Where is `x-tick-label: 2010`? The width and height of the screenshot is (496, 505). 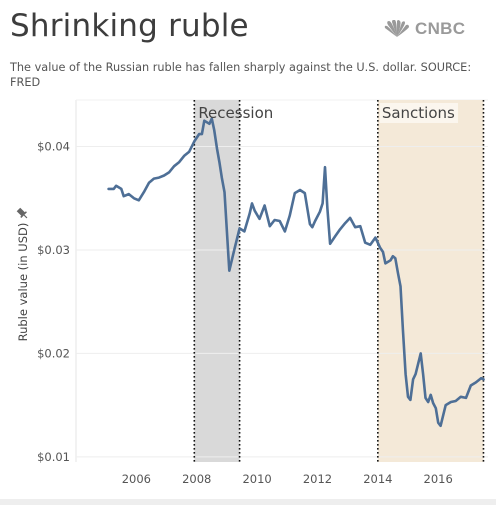 x-tick-label: 2010 is located at coordinates (256, 479).